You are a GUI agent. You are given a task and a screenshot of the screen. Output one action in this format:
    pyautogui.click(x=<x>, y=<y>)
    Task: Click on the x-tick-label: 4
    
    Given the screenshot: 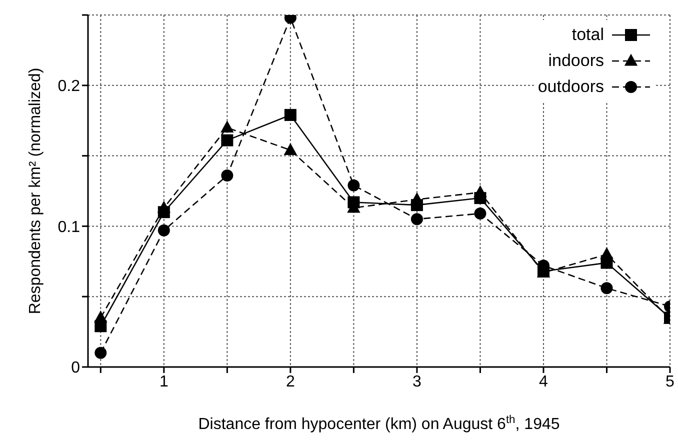 What is the action you would take?
    pyautogui.click(x=543, y=381)
    